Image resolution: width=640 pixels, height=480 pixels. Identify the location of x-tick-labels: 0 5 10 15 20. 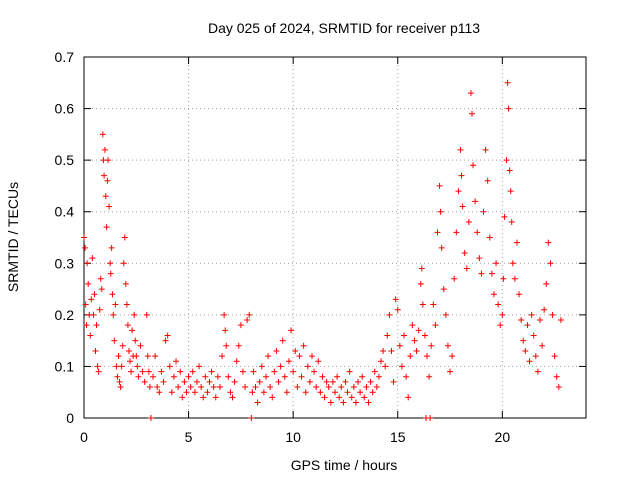
(295, 437).